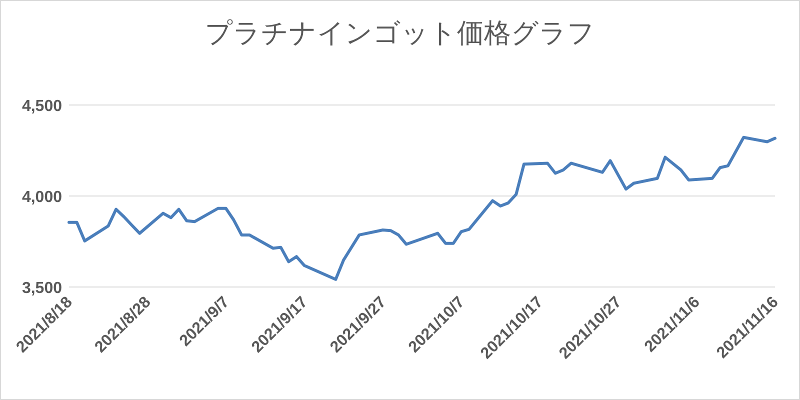 The width and height of the screenshot is (800, 400). I want to click on y-tick-label: 3,500, so click(42, 288).